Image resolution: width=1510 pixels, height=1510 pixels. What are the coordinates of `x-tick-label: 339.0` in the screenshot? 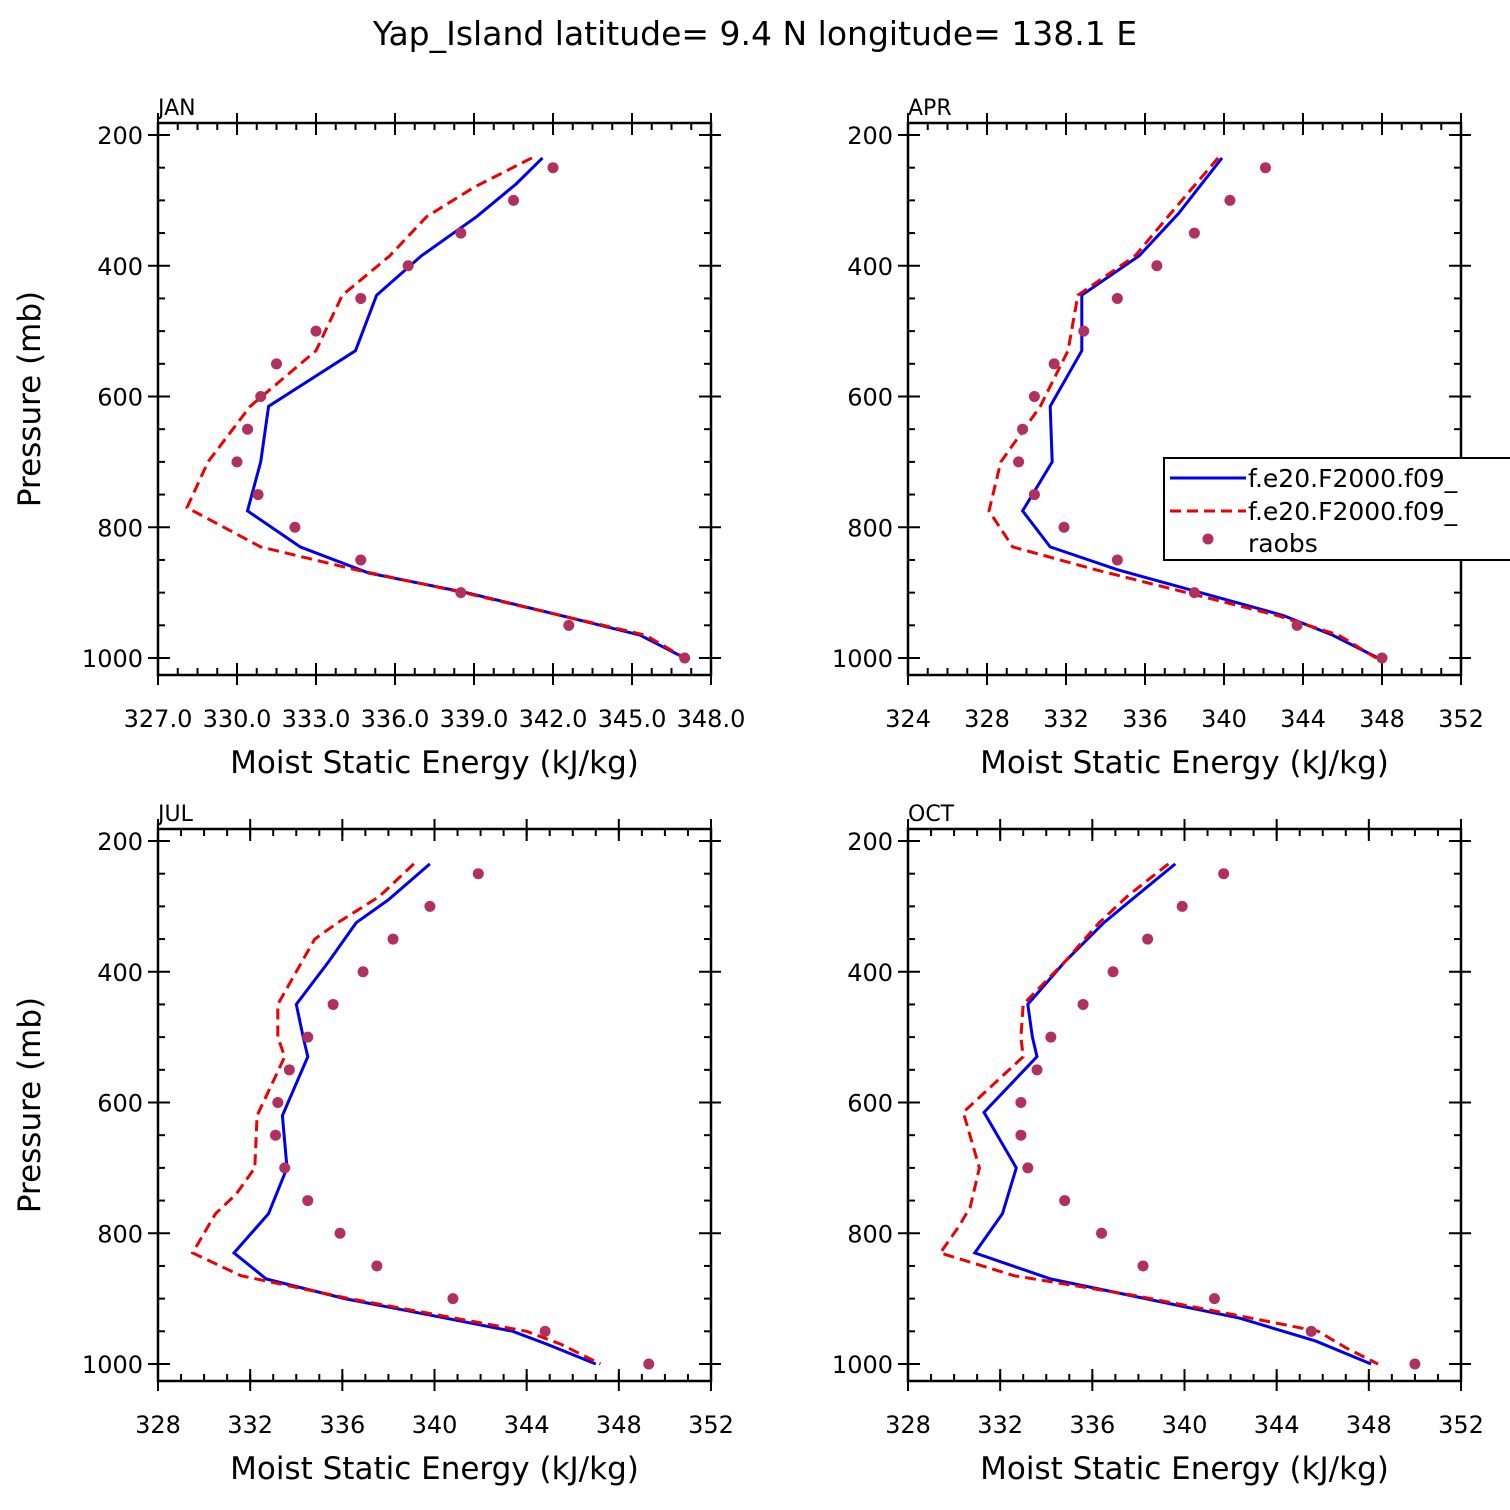 It's located at (474, 719).